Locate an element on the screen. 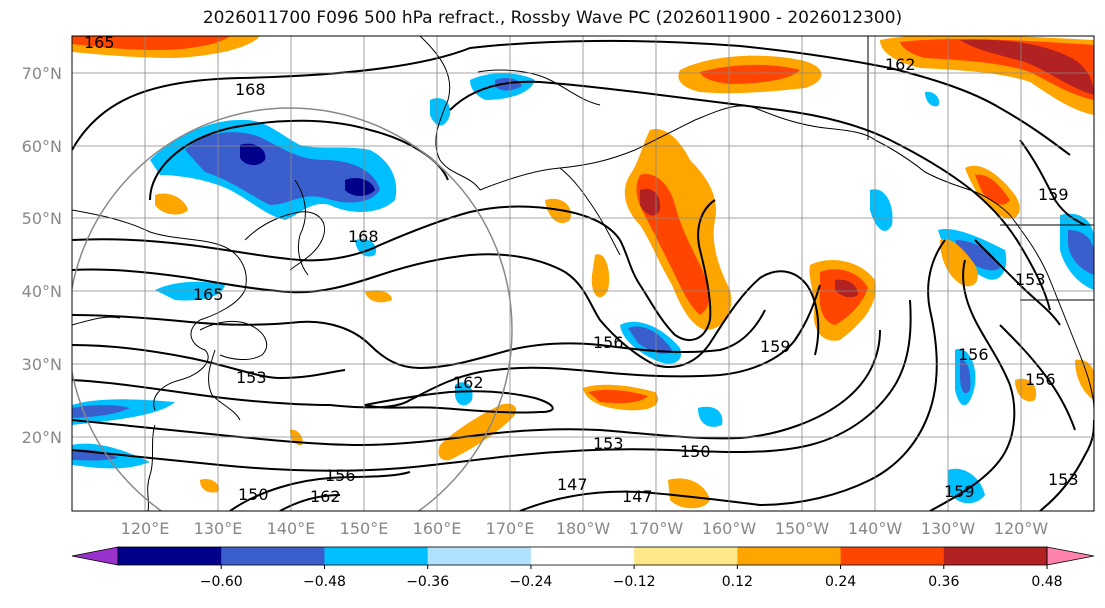  lat-label: 30°N is located at coordinates (42, 364).